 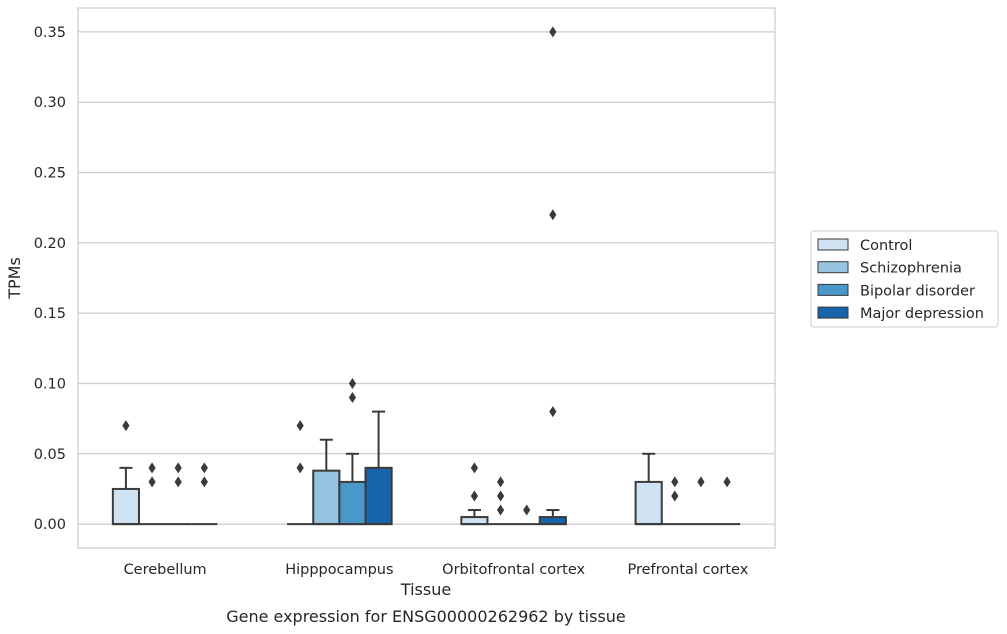 What do you see at coordinates (14, 278) in the screenshot?
I see `y-axis-label: TPMs` at bounding box center [14, 278].